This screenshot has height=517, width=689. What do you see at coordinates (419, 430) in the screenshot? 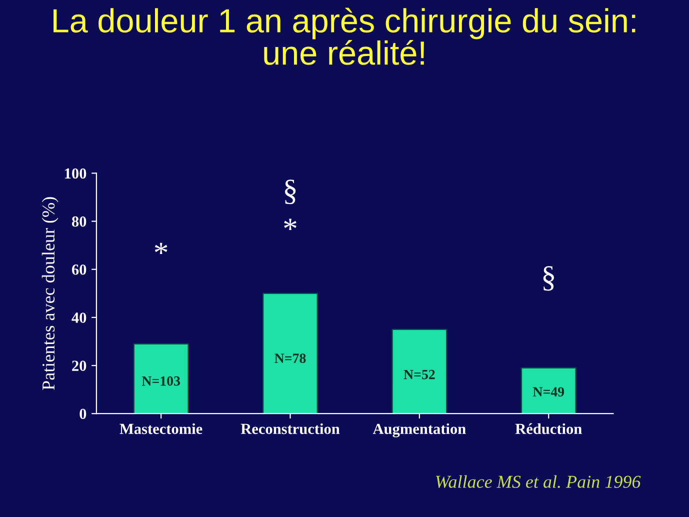
I see `x-tick-label: Augmentation` at bounding box center [419, 430].